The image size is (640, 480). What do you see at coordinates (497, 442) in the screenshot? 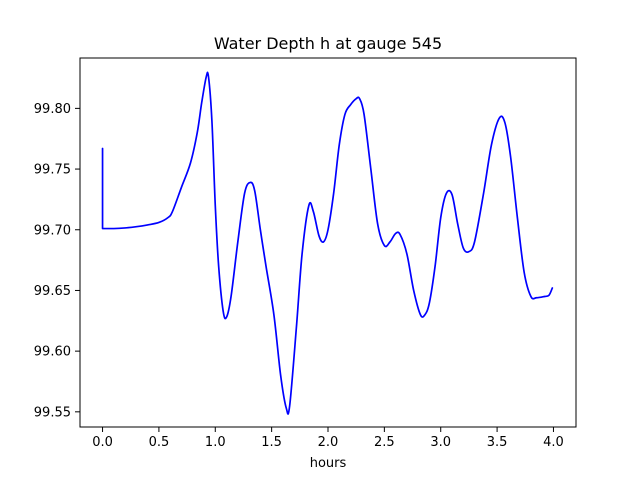
I see `x-tick-label: 3.5` at bounding box center [497, 442].